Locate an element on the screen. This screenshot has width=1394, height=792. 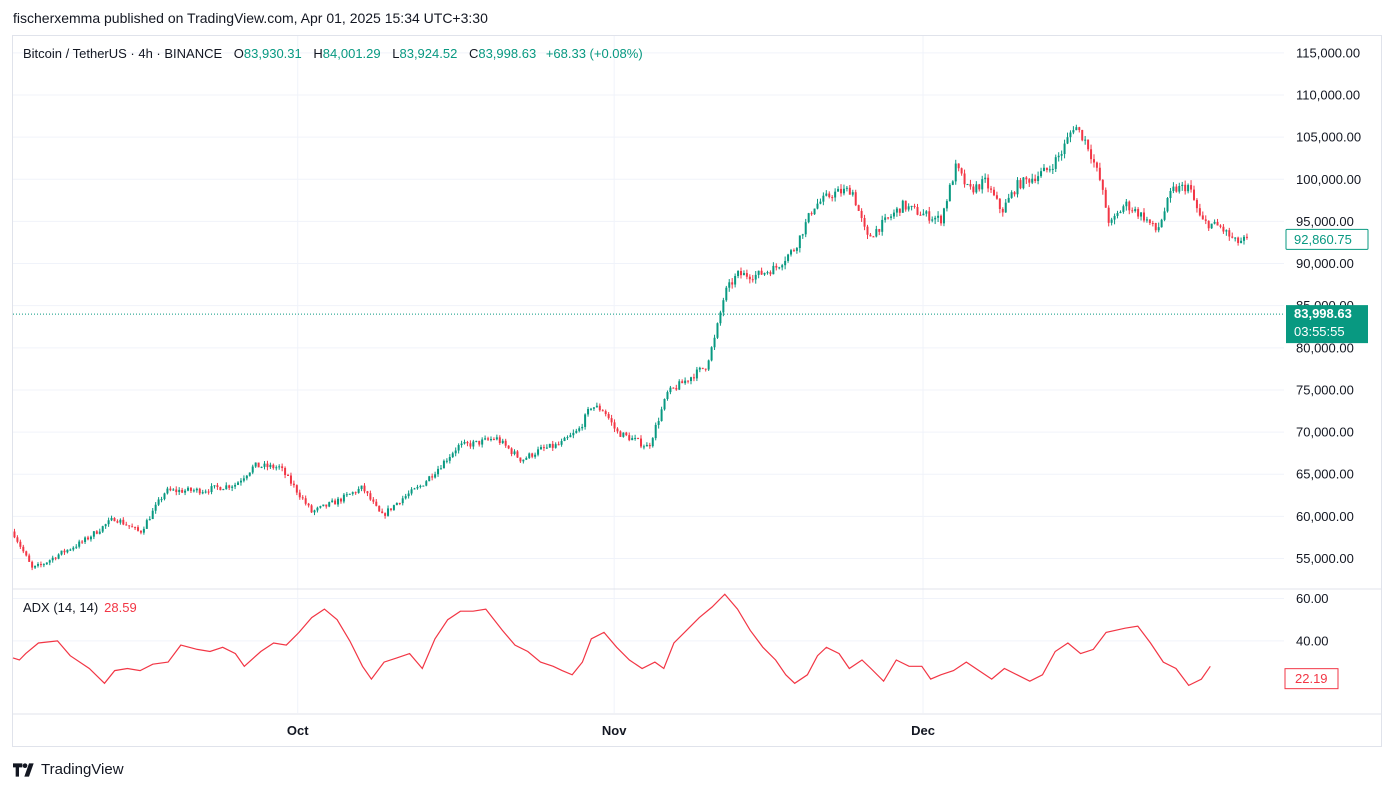
symbol-title: Bitcoin / TetherUS · 4h · BINANCE is located at coordinates (123, 53).